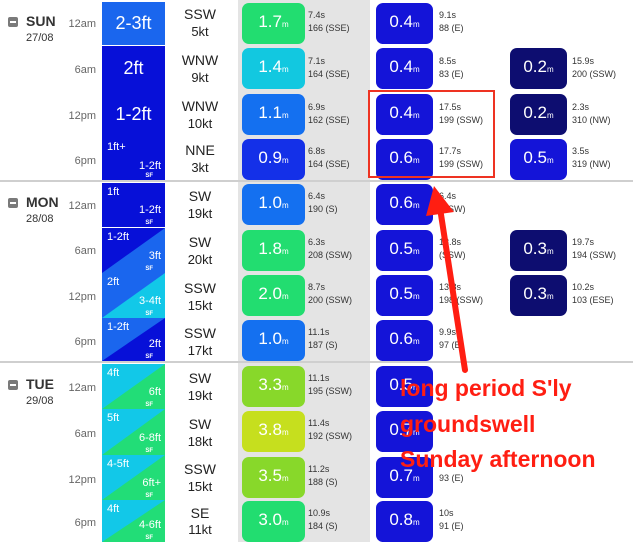 Image resolution: width=633 pixels, height=542 pixels. What do you see at coordinates (461, 120) in the screenshot?
I see `swell-direction: 199 (SSW)` at bounding box center [461, 120].